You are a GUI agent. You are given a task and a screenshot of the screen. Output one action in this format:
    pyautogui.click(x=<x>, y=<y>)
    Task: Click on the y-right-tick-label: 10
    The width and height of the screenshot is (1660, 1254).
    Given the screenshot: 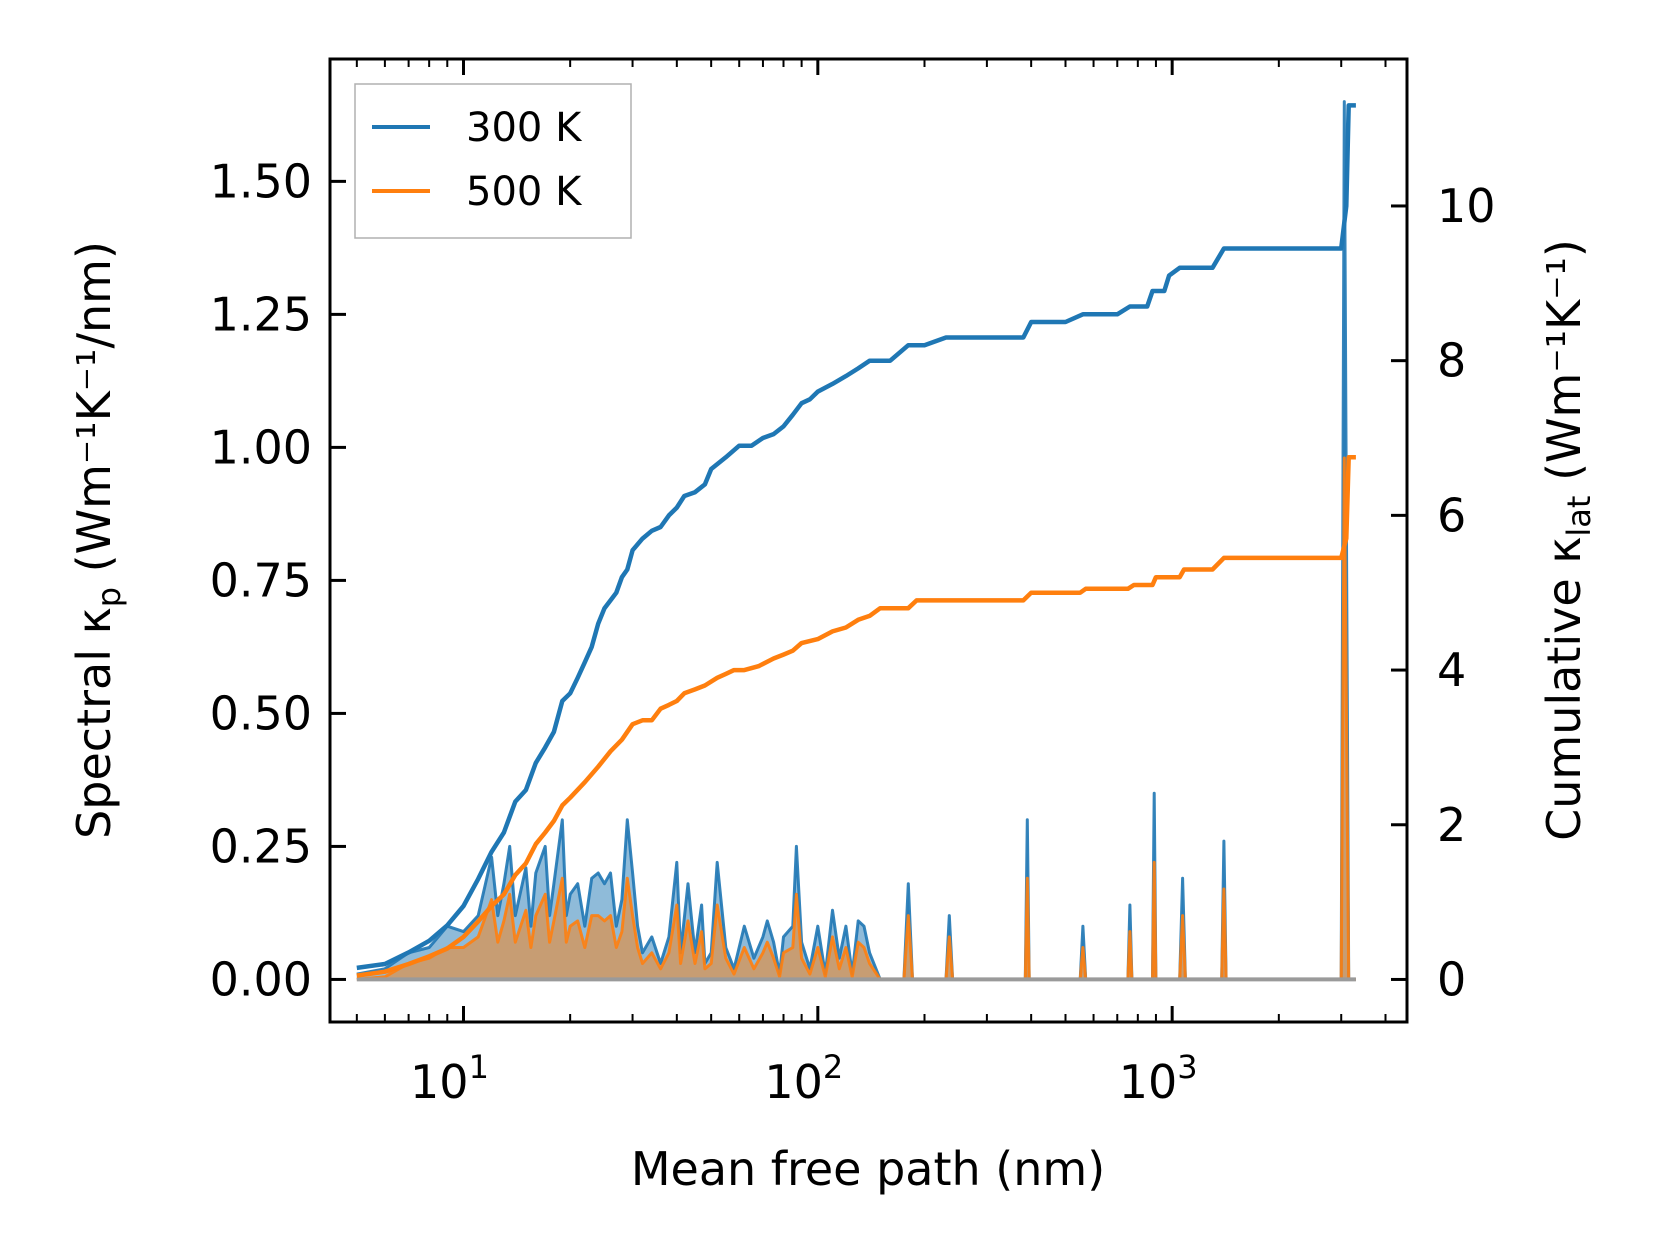 What is the action you would take?
    pyautogui.click(x=1466, y=206)
    